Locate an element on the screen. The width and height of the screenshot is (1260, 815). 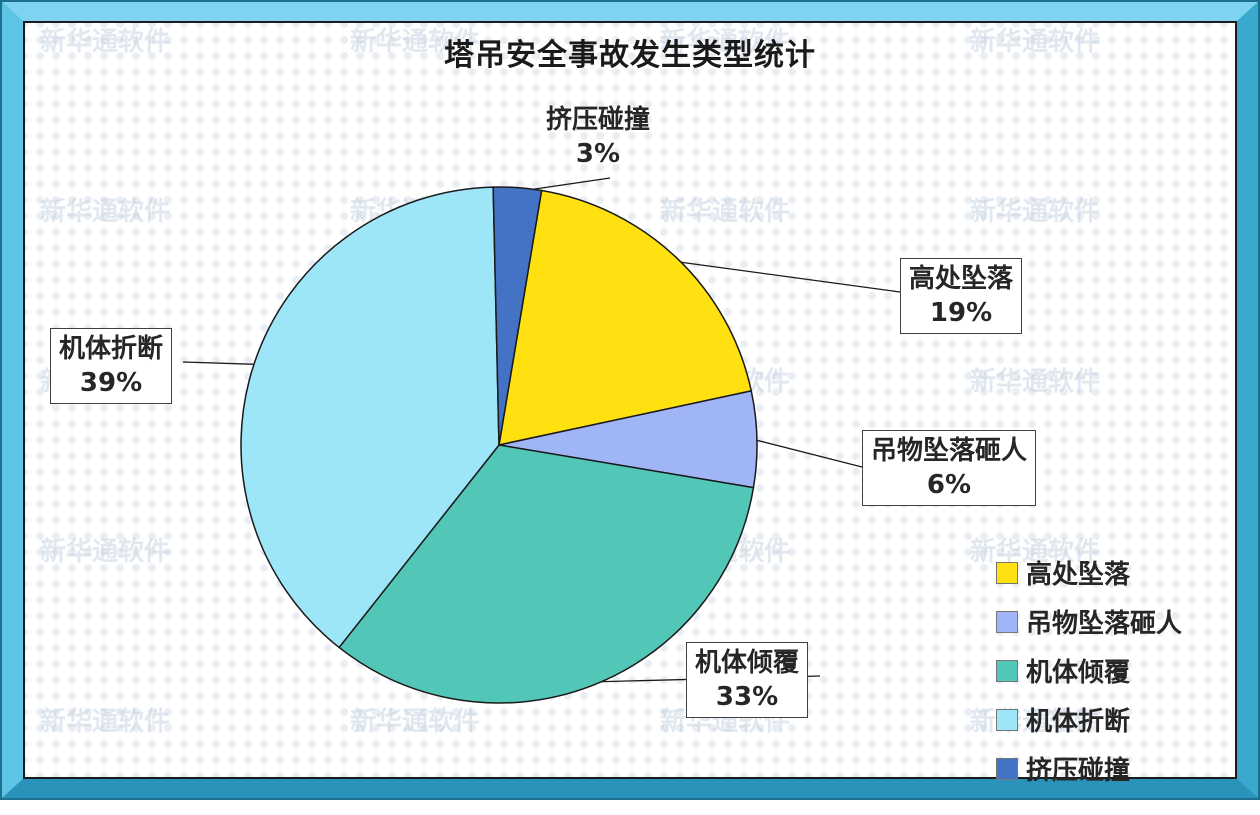
data-label-overturn-name: 机体倾覆 is located at coordinates (747, 663).